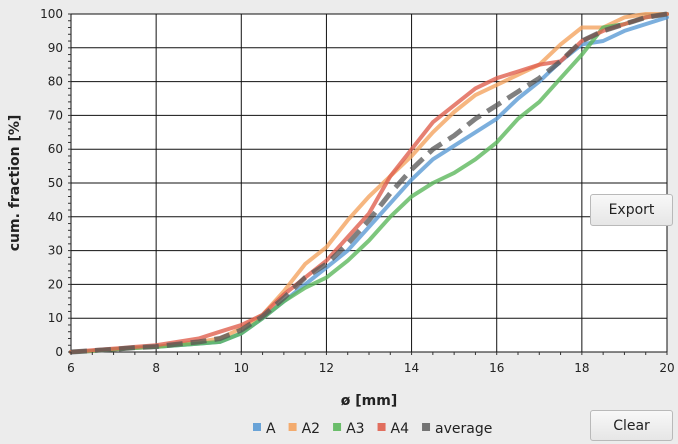 This screenshot has height=444, width=678. What do you see at coordinates (326, 368) in the screenshot?
I see `x-tick-label: 12` at bounding box center [326, 368].